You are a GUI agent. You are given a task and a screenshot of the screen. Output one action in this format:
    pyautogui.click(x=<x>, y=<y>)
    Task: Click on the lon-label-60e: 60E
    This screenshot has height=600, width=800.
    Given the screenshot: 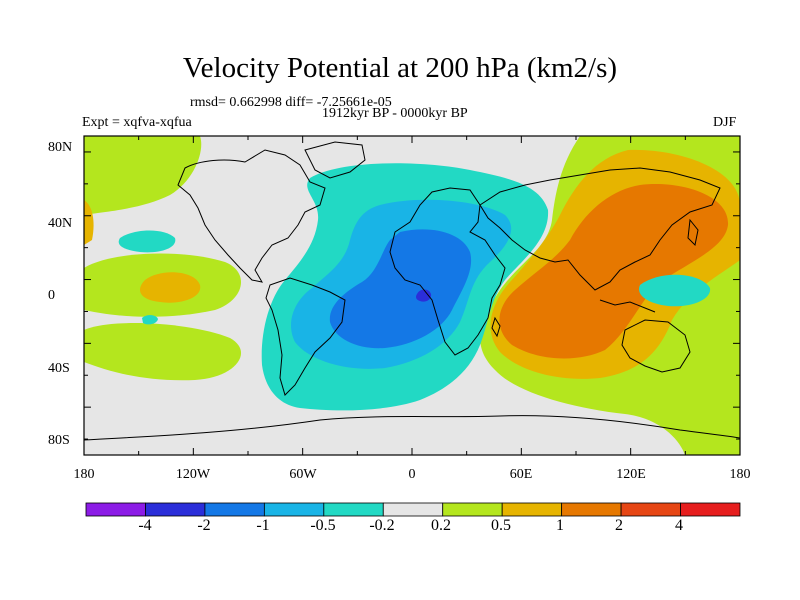 What is the action you would take?
    pyautogui.click(x=521, y=474)
    